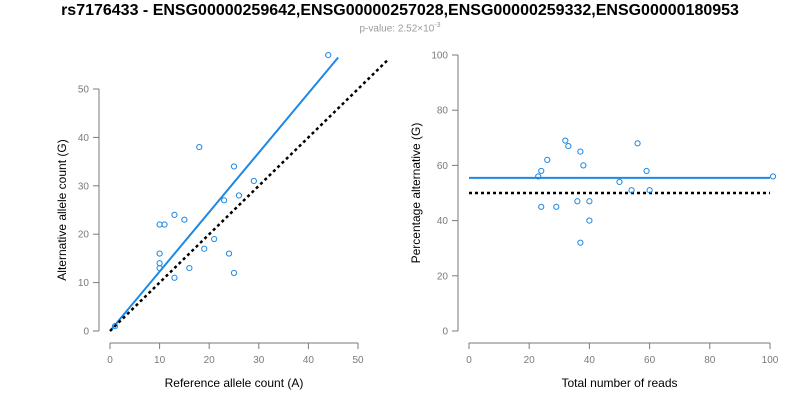 This screenshot has width=800, height=400. I want to click on panel1-x-axis-label: Reference allele count (A), so click(234, 383).